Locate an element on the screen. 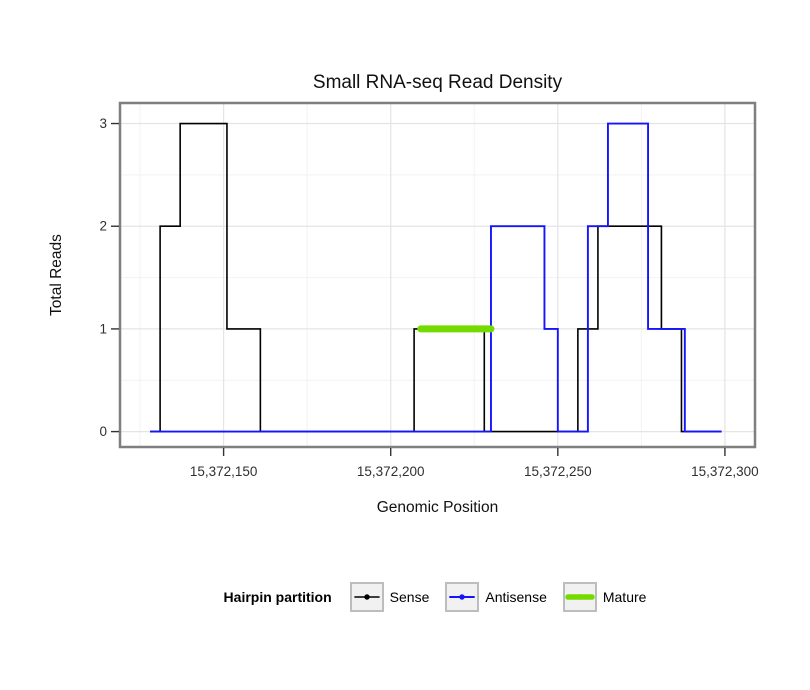 Image resolution: width=810 pixels, height=690 pixels. legend-label-mature: Mature is located at coordinates (624, 597).